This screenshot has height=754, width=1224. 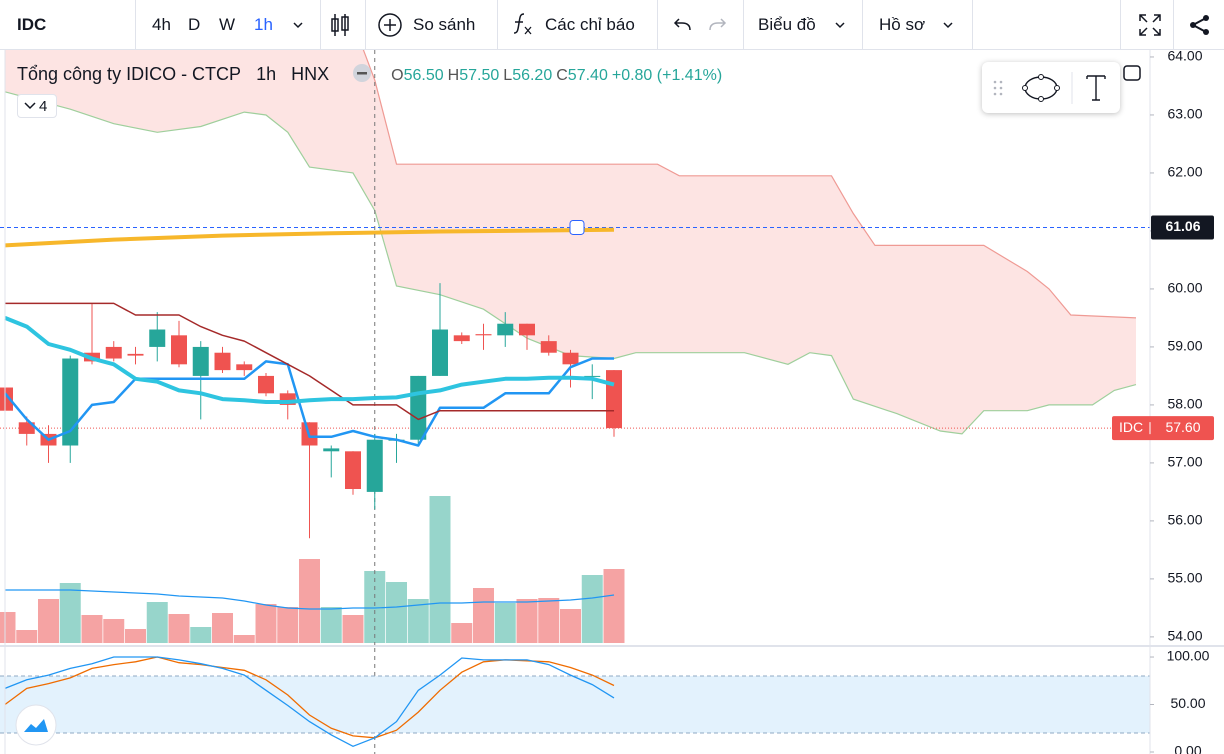 I want to click on stoch-k, so click(x=309, y=702).